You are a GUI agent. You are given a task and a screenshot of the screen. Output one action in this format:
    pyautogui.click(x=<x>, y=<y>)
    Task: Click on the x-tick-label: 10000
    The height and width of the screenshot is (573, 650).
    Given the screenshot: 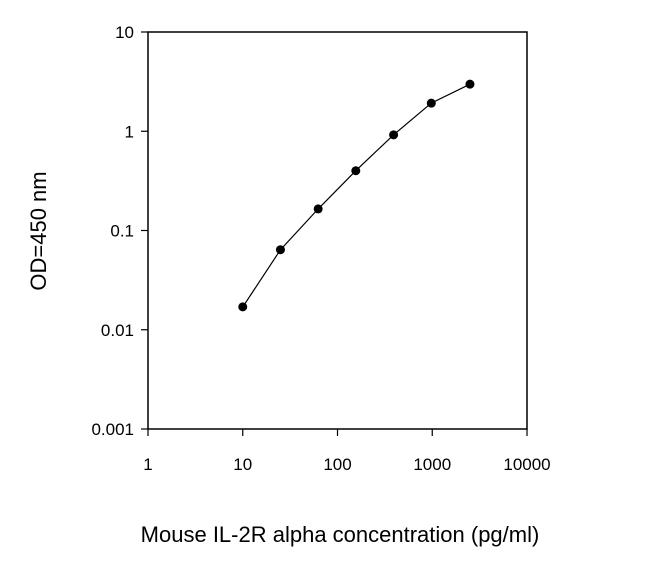 What is the action you would take?
    pyautogui.click(x=526, y=464)
    